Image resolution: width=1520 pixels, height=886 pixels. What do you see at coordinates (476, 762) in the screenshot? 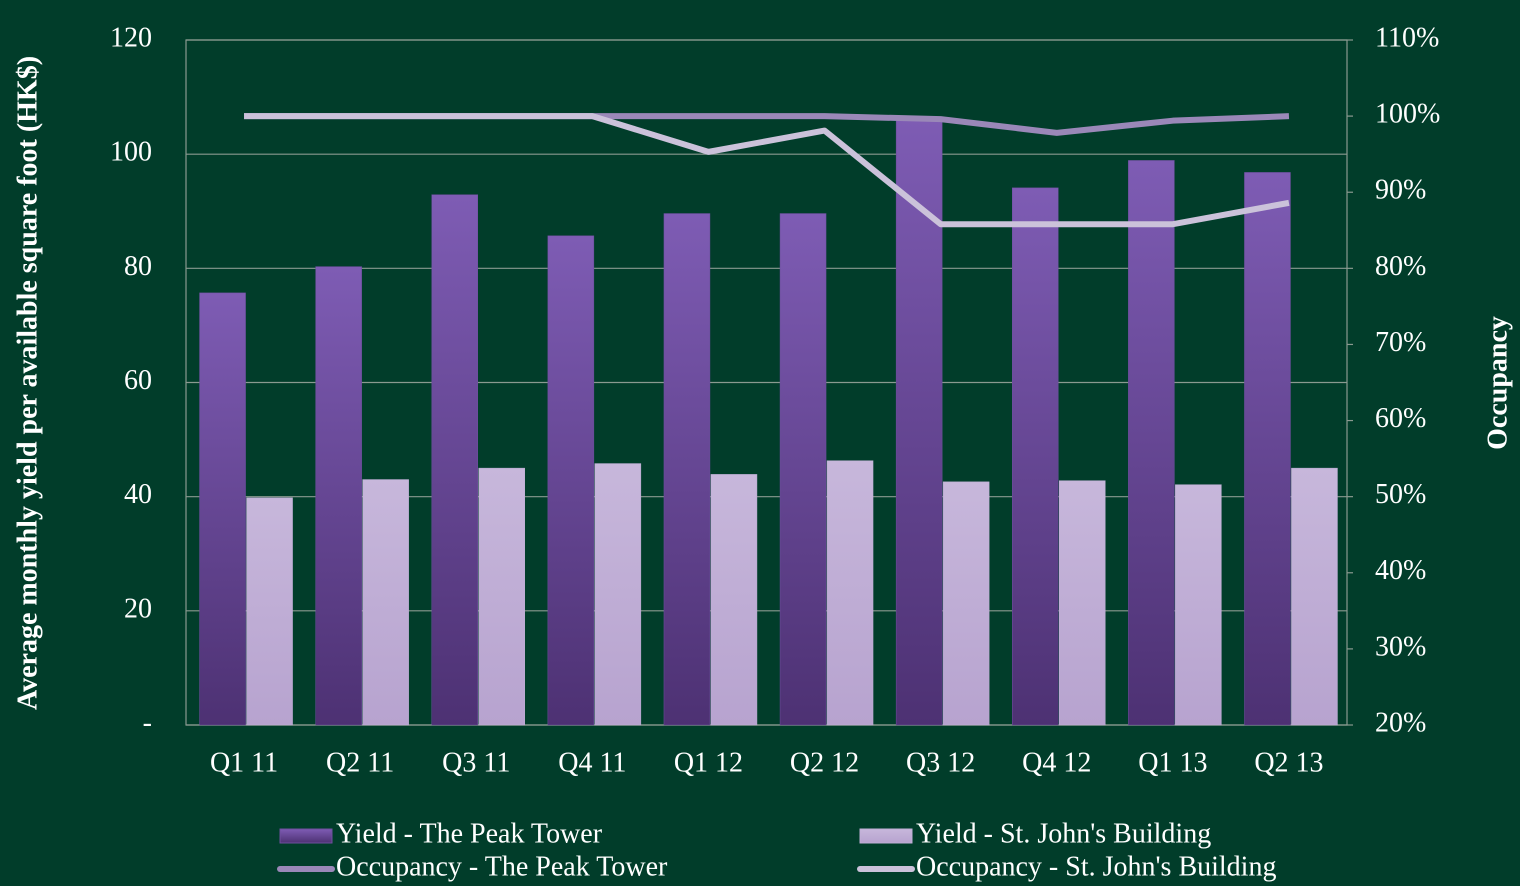
I see `x-tick-label: Q3 11` at bounding box center [476, 762].